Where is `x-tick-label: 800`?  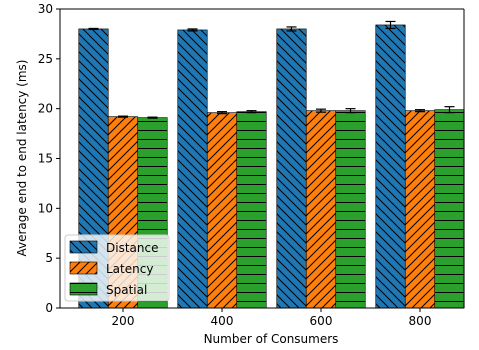
x-tick-label: 800 is located at coordinates (420, 321).